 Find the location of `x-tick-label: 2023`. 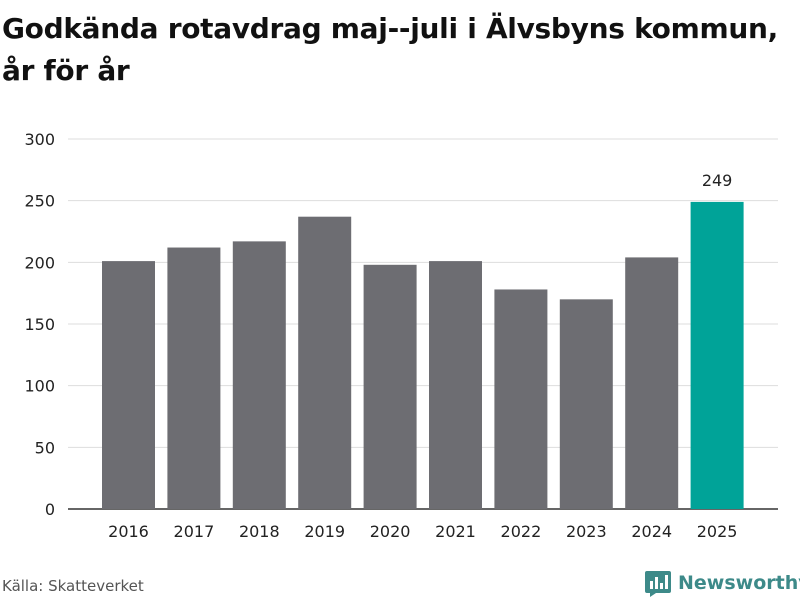

x-tick-label: 2023 is located at coordinates (586, 531).